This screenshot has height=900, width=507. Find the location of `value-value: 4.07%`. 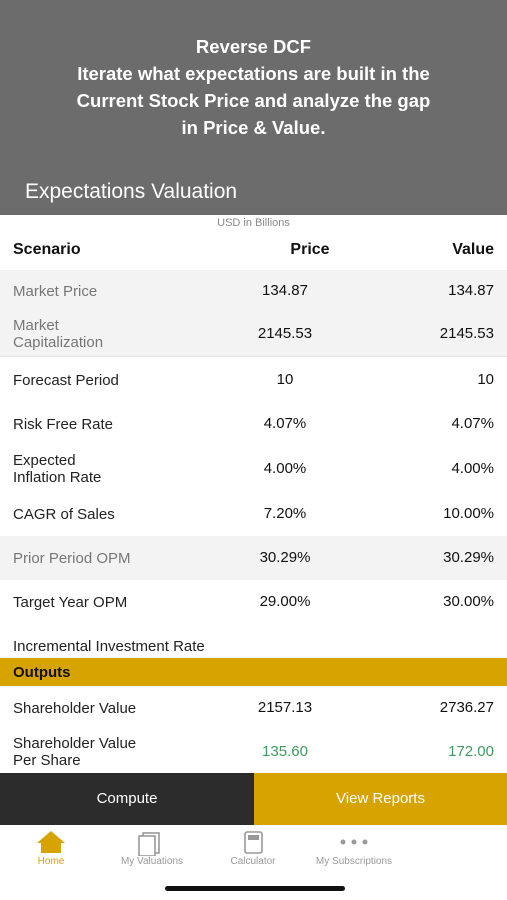

value-value: 4.07% is located at coordinates (472, 423).